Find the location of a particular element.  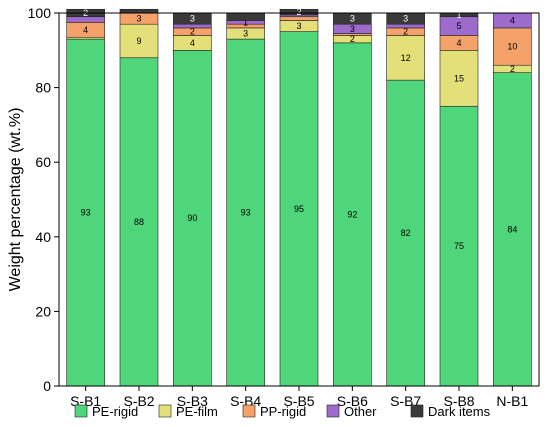

legend-label: PP-rigid is located at coordinates (283, 411).